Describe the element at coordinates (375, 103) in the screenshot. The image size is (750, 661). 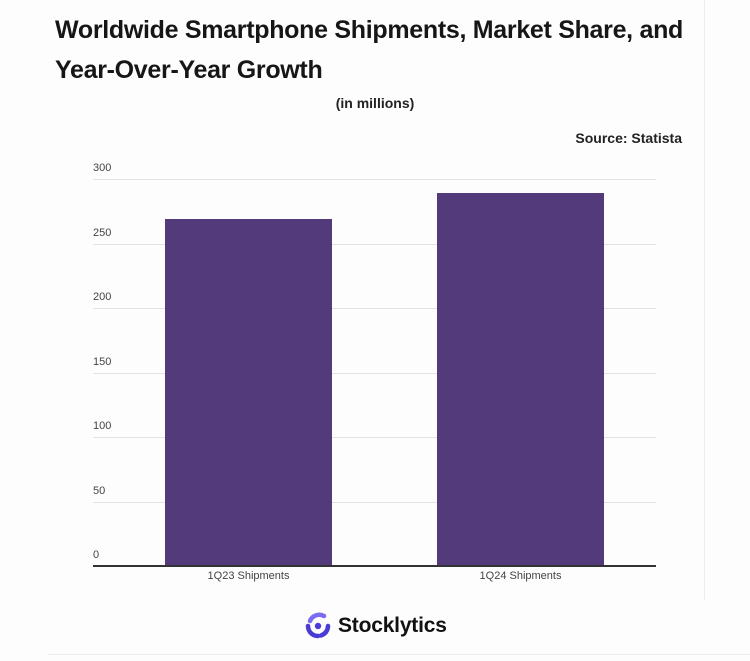
I see `chart-subtitle: (in millions)` at that location.